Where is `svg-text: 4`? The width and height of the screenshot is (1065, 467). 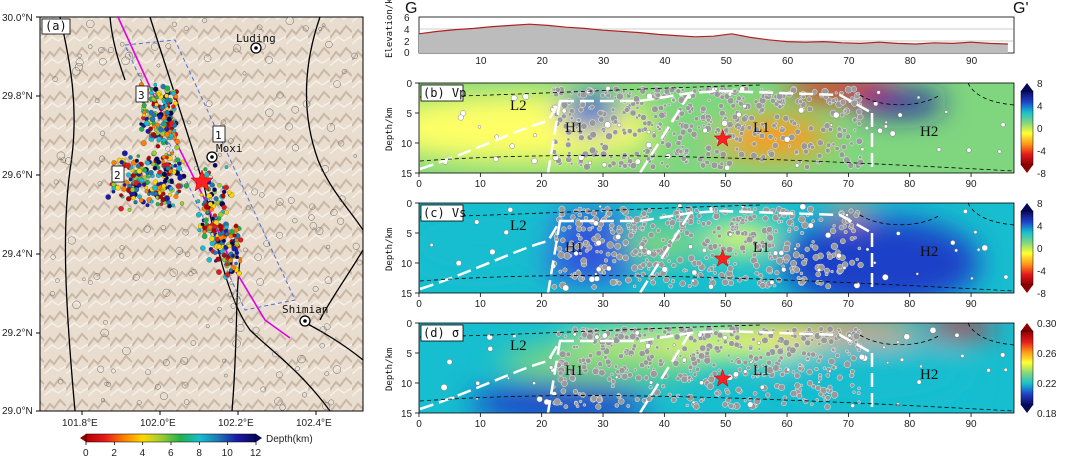 svg-text: 4 is located at coordinates (407, 30).